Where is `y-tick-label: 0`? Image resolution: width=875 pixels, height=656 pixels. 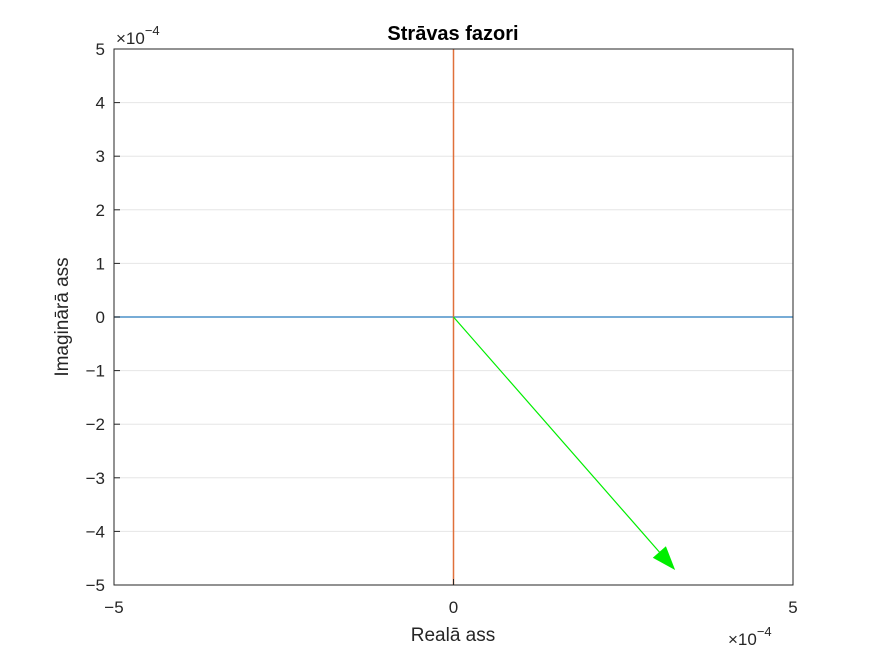
y-tick-label: 0 is located at coordinates (100, 317).